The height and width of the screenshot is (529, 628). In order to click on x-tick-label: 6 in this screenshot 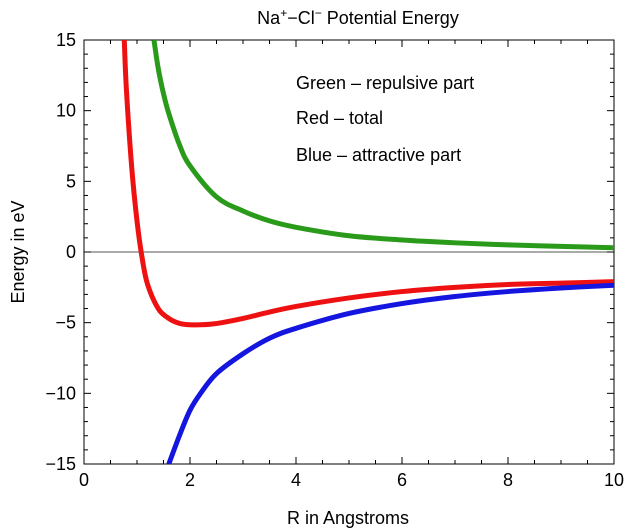, I will do `click(402, 480)`.